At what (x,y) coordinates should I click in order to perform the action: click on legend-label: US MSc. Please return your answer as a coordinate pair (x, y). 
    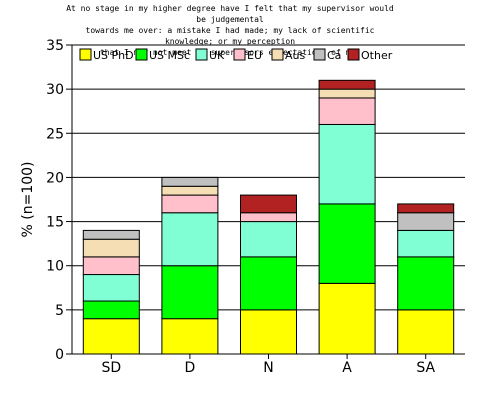
    Looking at the image, I should click on (169, 55).